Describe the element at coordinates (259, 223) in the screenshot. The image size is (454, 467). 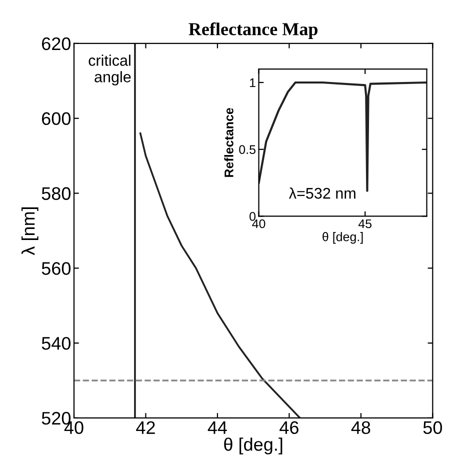
I see `x-tick-label: 40` at that location.